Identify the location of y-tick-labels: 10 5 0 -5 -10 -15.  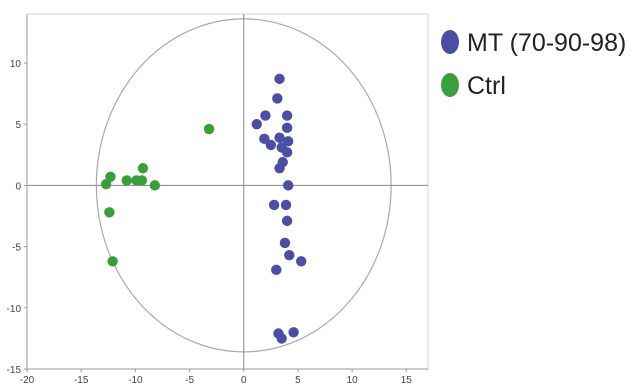
(17, 217).